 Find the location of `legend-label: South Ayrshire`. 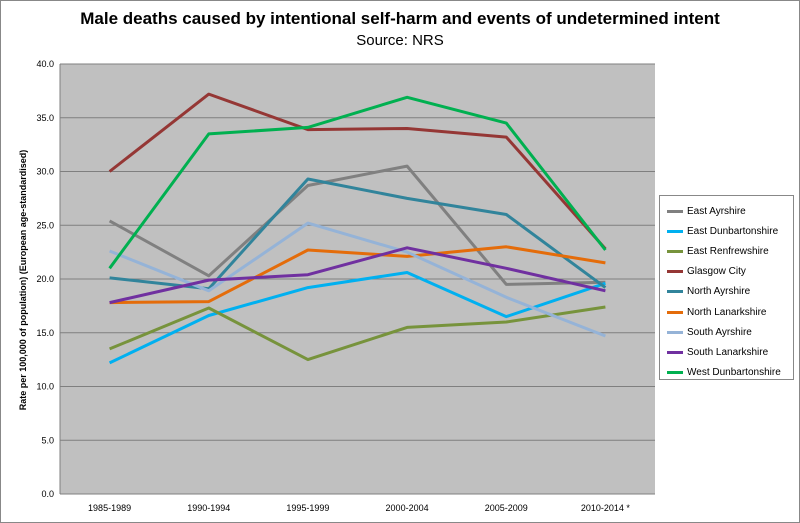

legend-label: South Ayrshire is located at coordinates (719, 332).